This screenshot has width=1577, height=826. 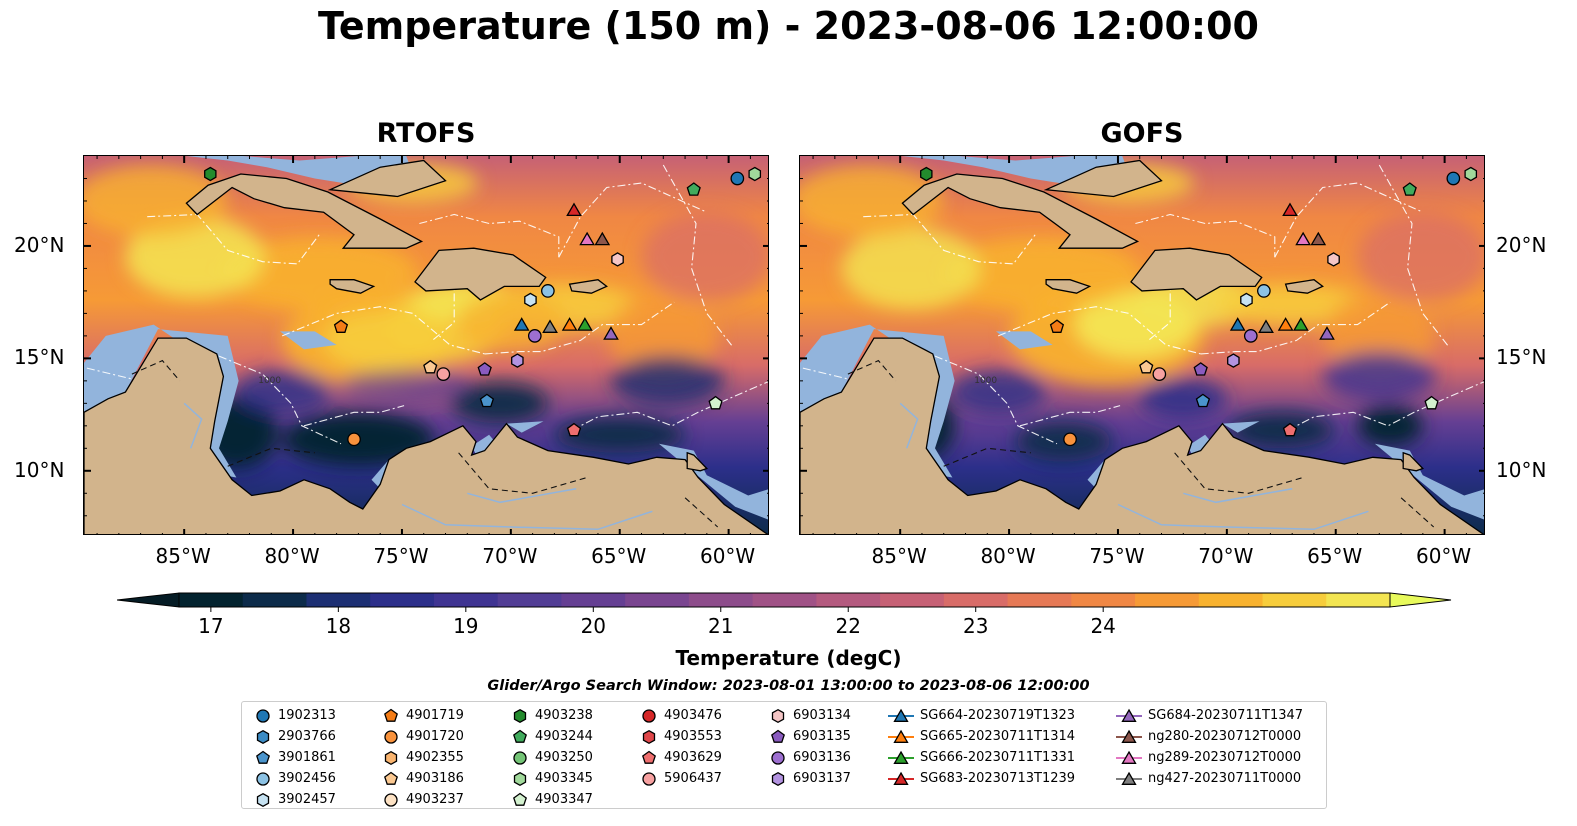 What do you see at coordinates (822, 757) in the screenshot?
I see `legend-label: 6903136` at bounding box center [822, 757].